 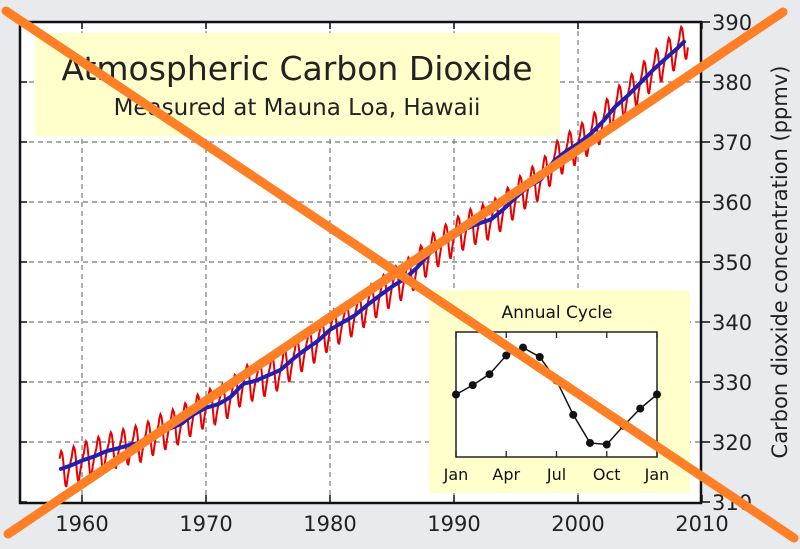 I want to click on inset-x-tick-label: Jul, so click(x=556, y=474).